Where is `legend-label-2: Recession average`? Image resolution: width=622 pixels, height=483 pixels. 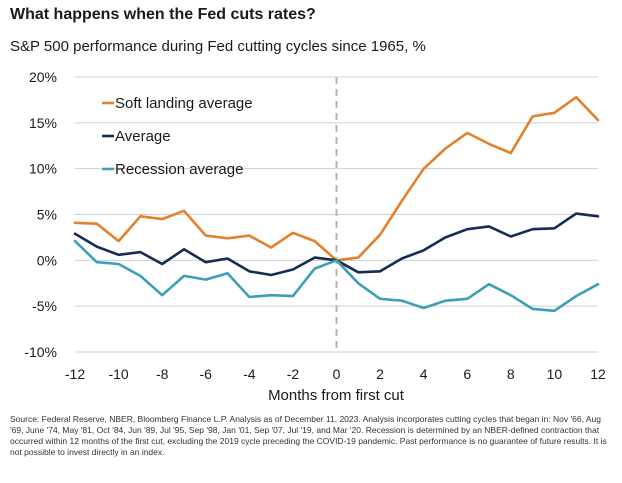 legend-label-2: Recession average is located at coordinates (179, 169).